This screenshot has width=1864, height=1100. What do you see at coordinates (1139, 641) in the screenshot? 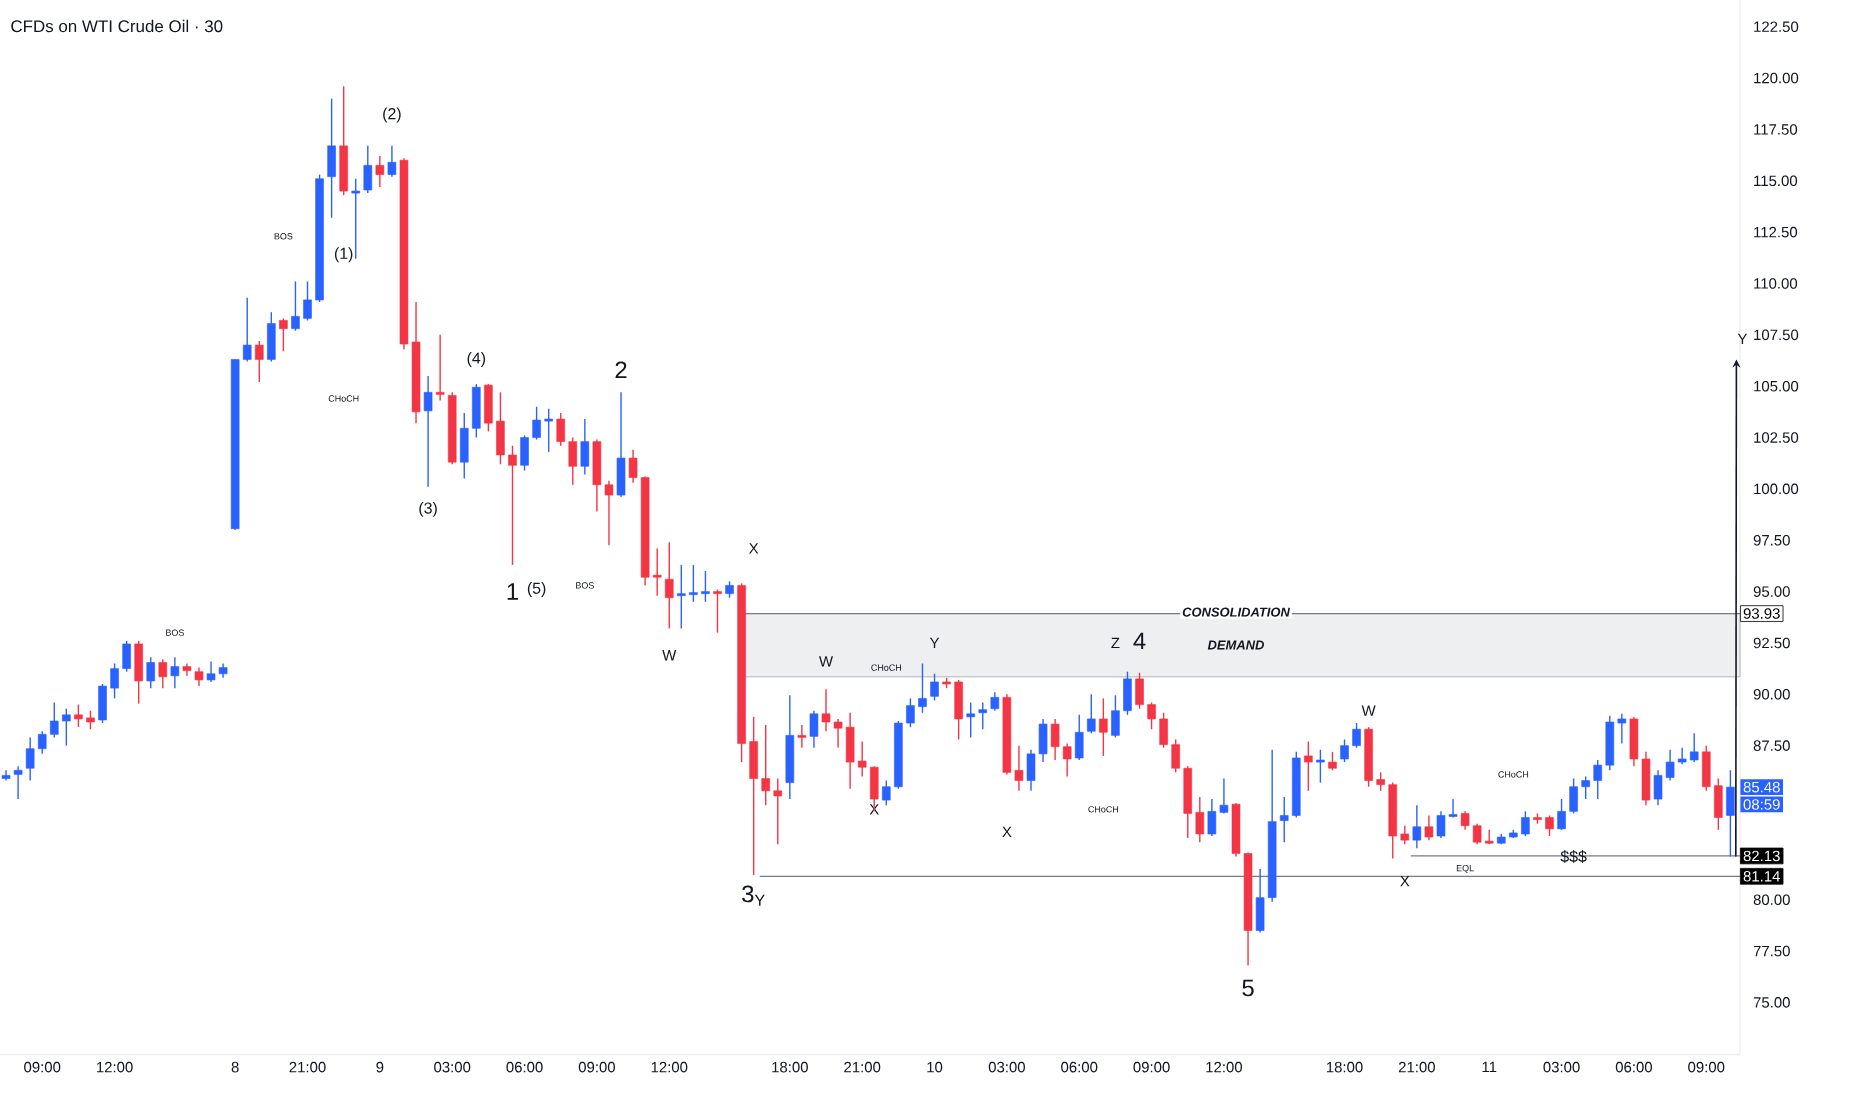
I see `annotation: 4` at bounding box center [1139, 641].